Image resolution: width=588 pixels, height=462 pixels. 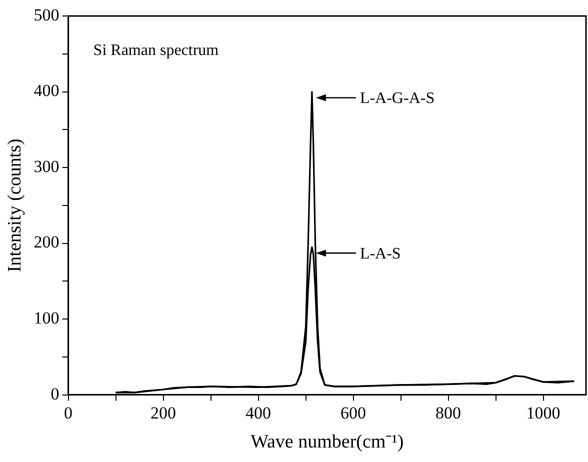 I want to click on y-axis-title: Intensity (counts), so click(x=15, y=205).